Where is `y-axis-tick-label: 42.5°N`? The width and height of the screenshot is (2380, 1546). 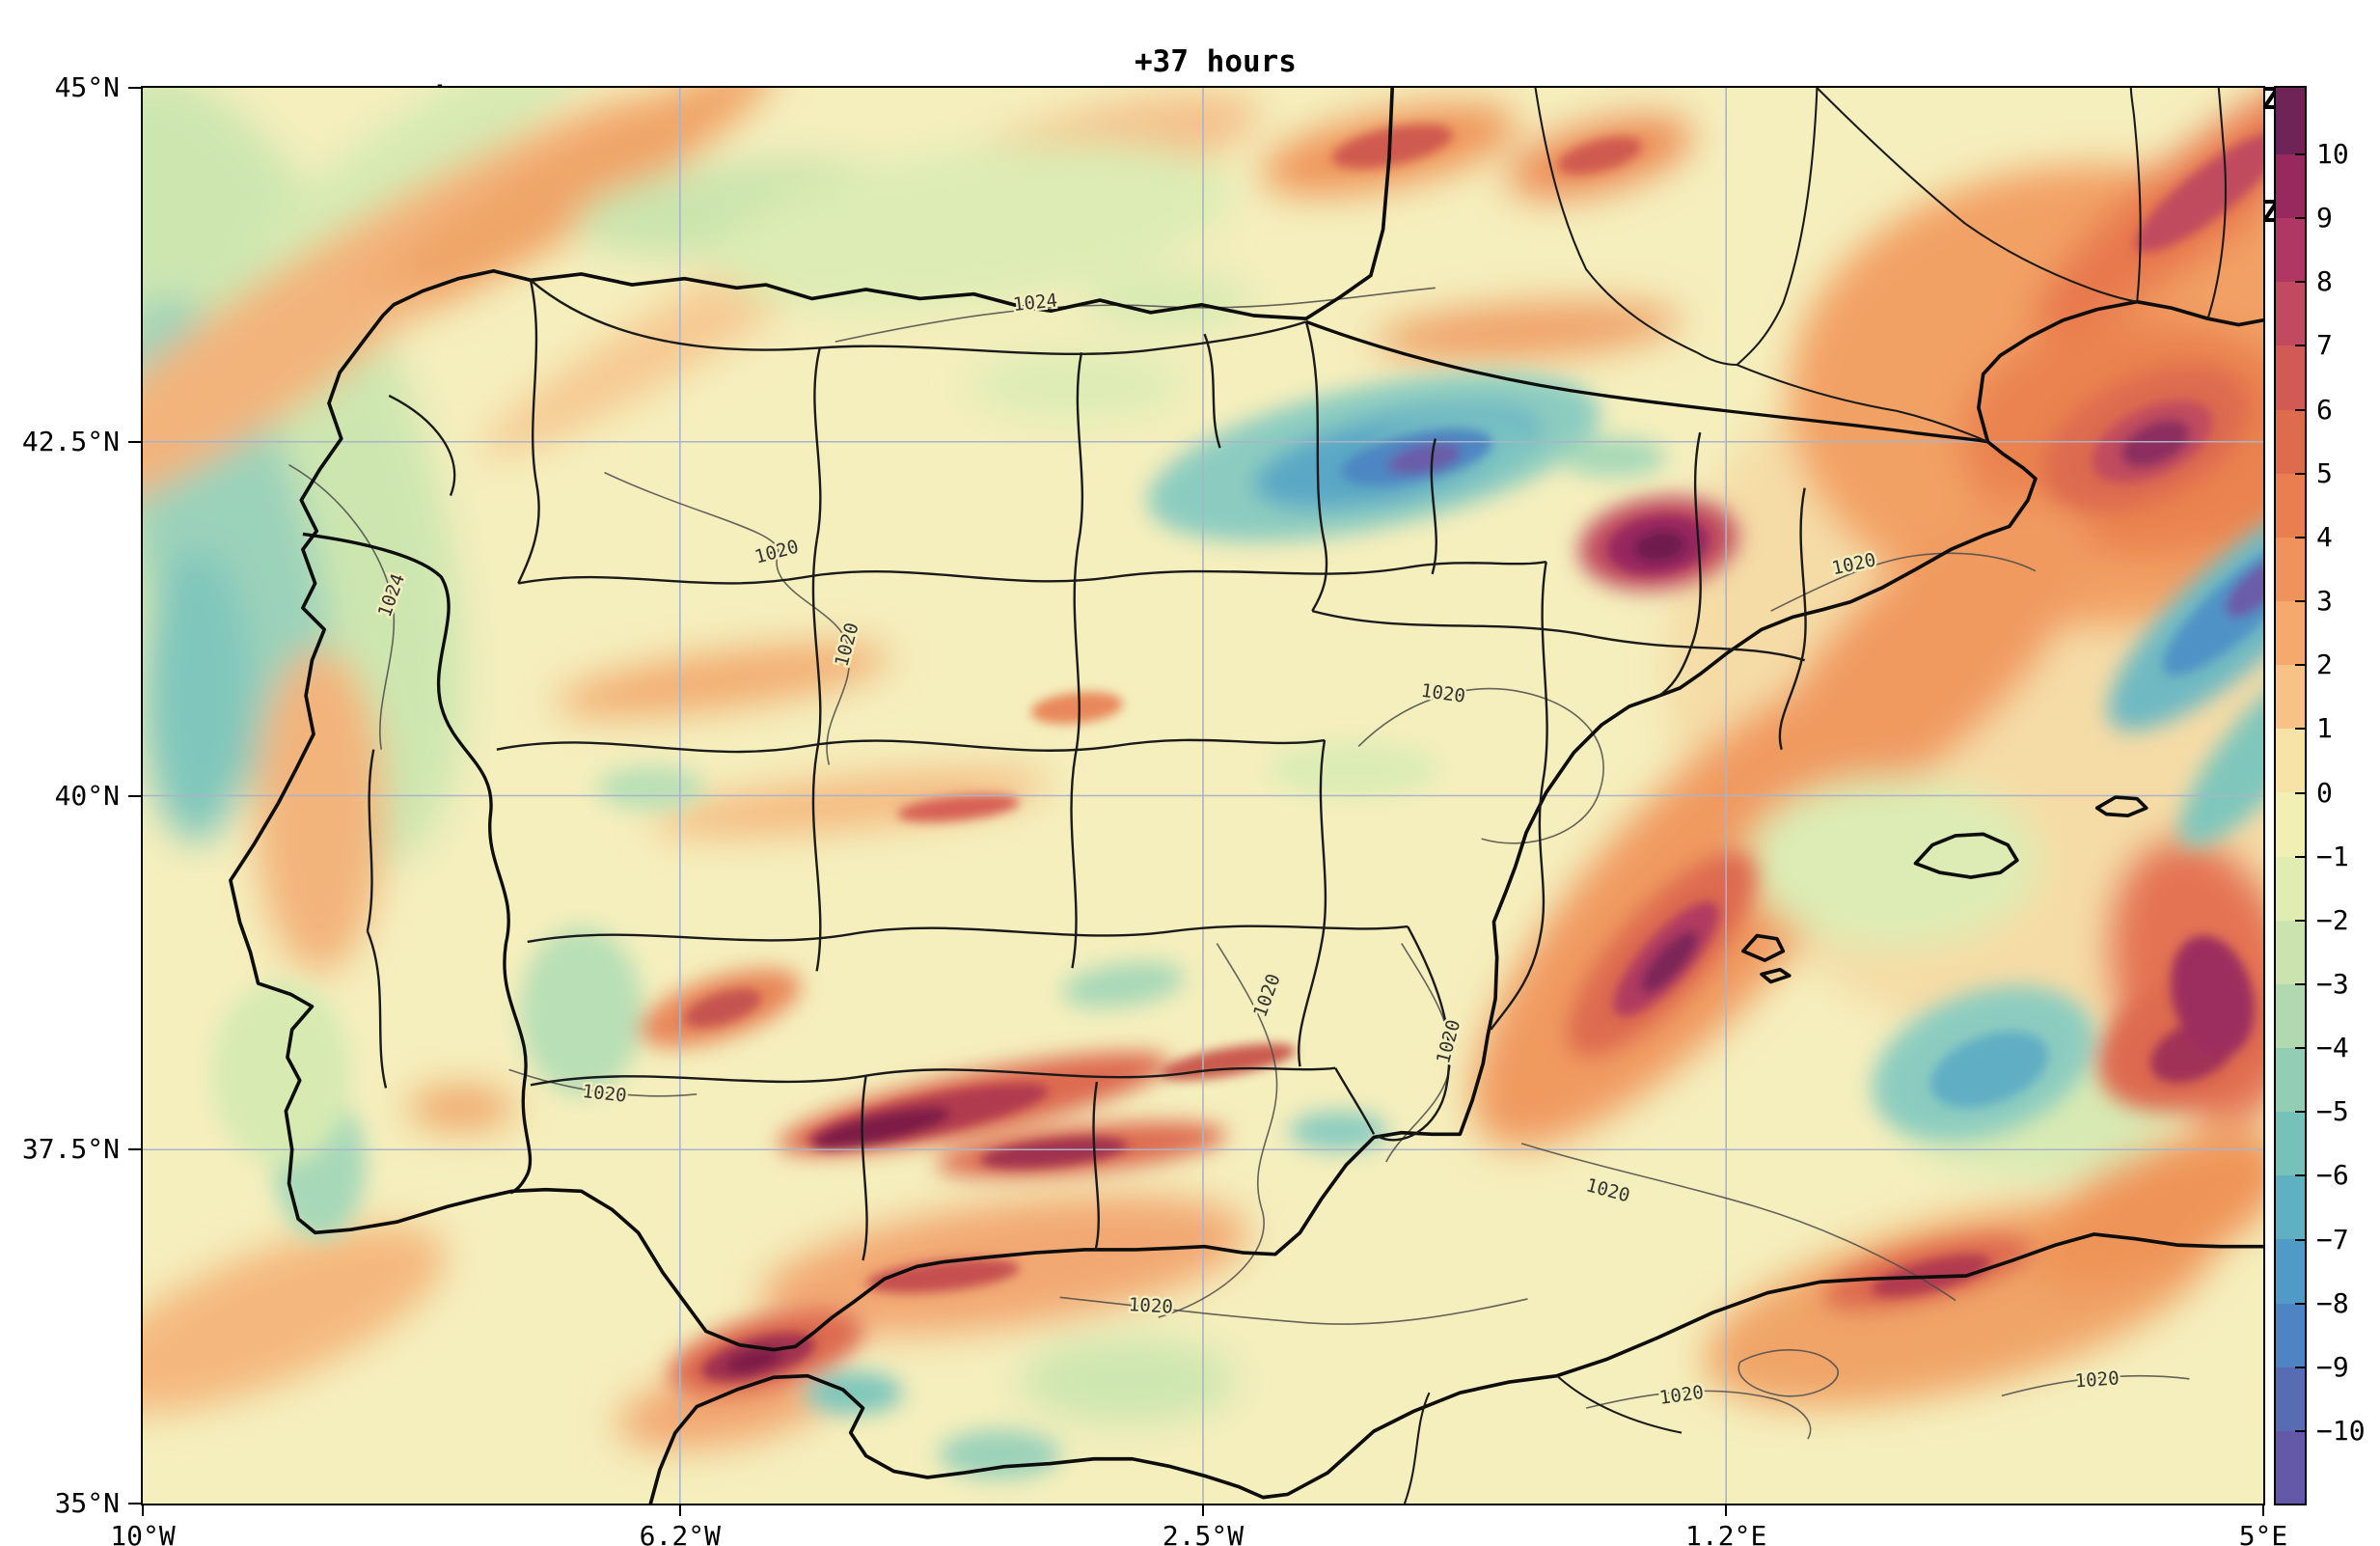 y-axis-tick-label: 42.5°N is located at coordinates (71, 441).